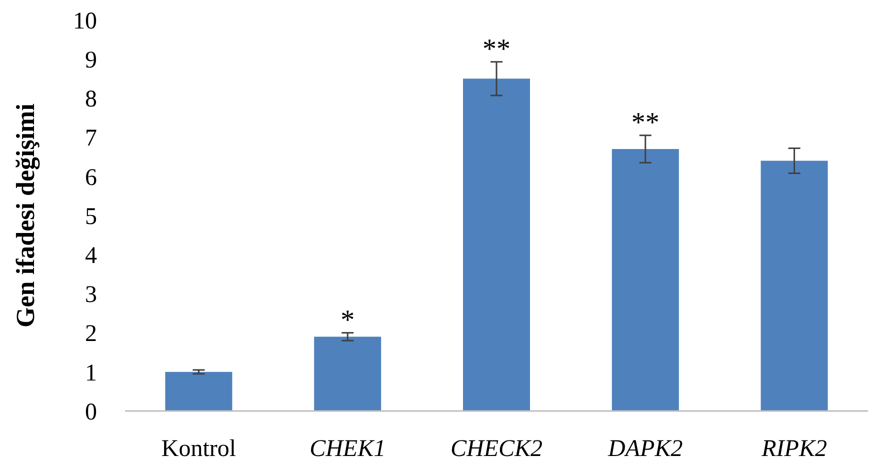  What do you see at coordinates (91, 295) in the screenshot?
I see `y-tick-label: 3` at bounding box center [91, 295].